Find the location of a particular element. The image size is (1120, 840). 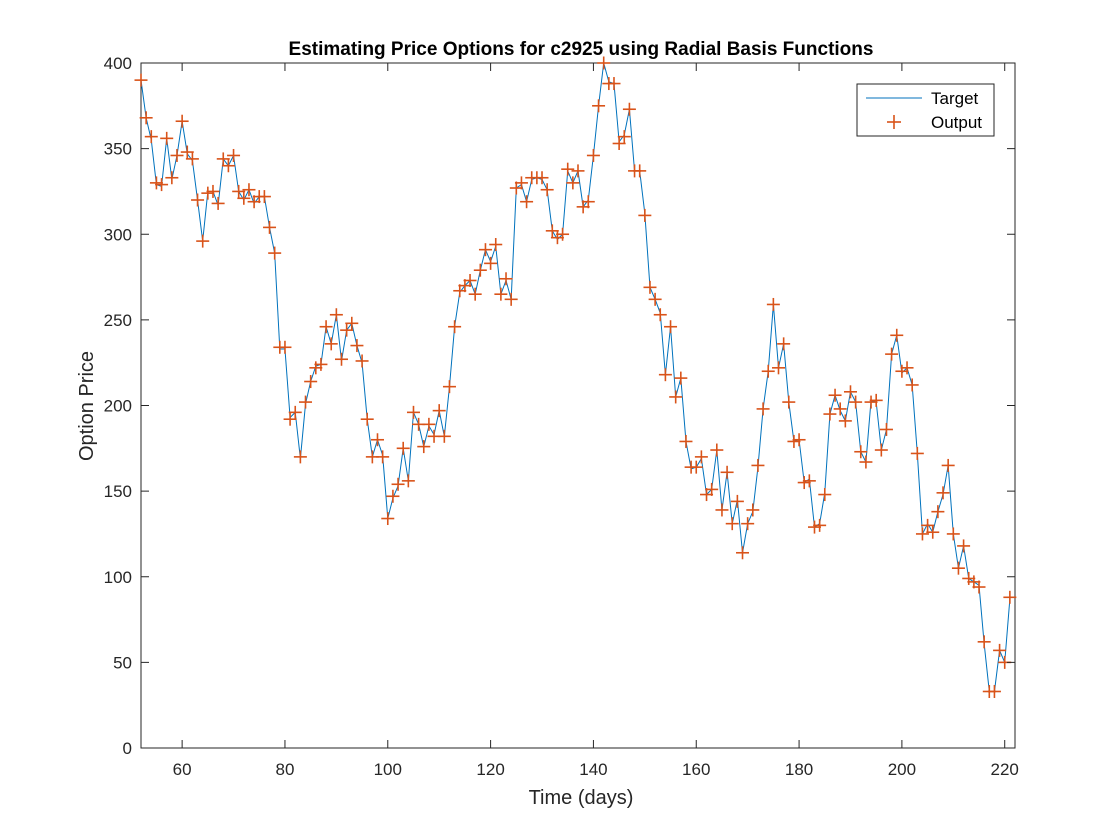

x-tick-label: 60 is located at coordinates (182, 769).